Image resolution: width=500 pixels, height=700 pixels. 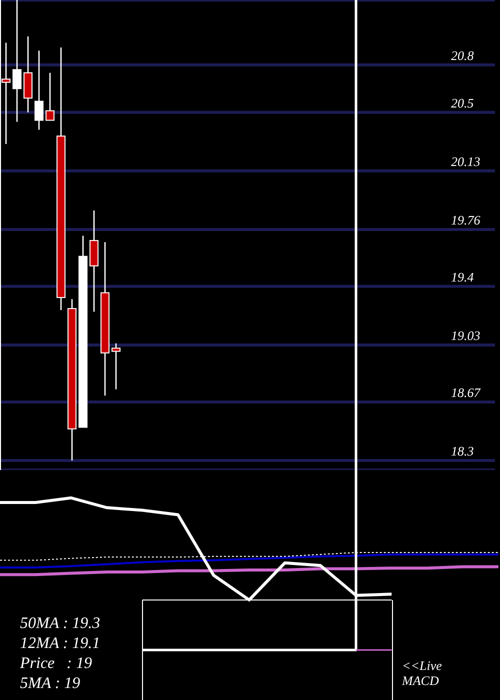 I want to click on text: <<Live MACD, so click(x=422, y=673).